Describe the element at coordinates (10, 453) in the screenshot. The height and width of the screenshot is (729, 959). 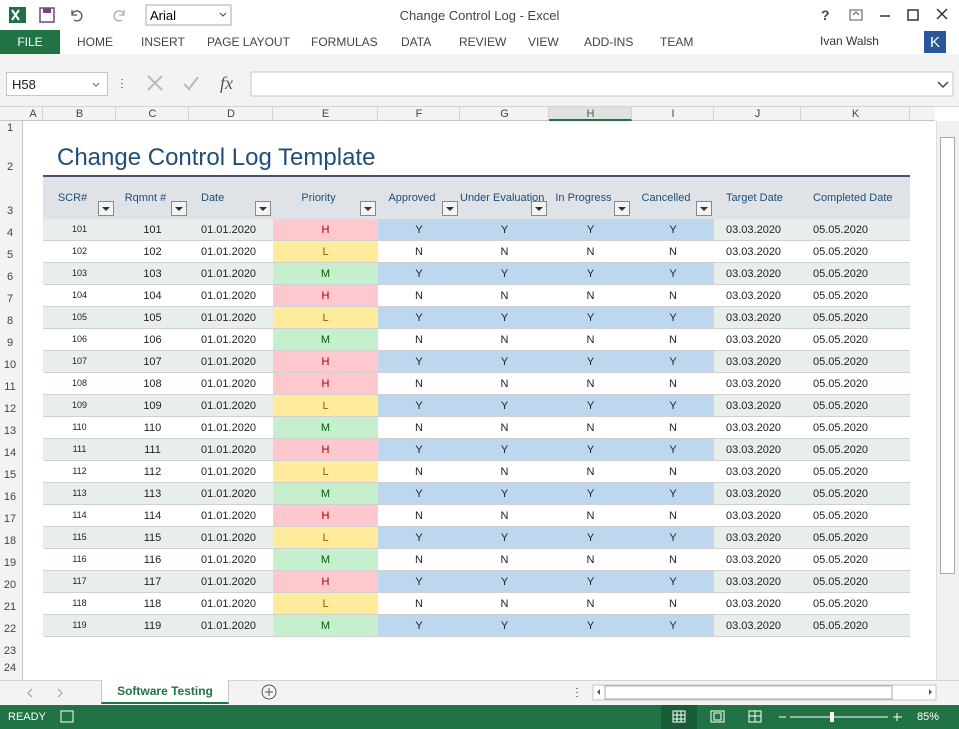
I see `row-header-label: 14` at that location.